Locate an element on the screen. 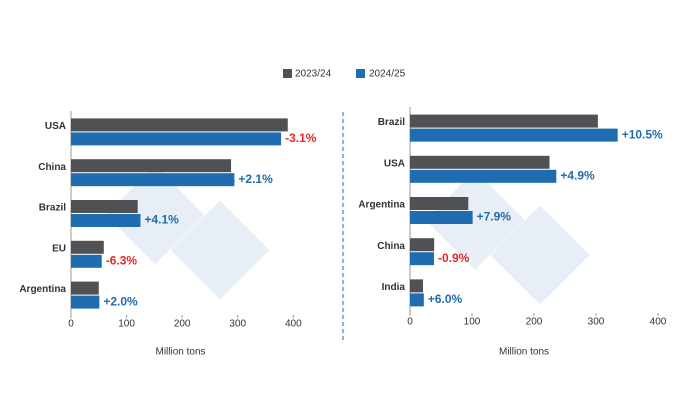 The image size is (700, 400). category-label: India is located at coordinates (394, 287).